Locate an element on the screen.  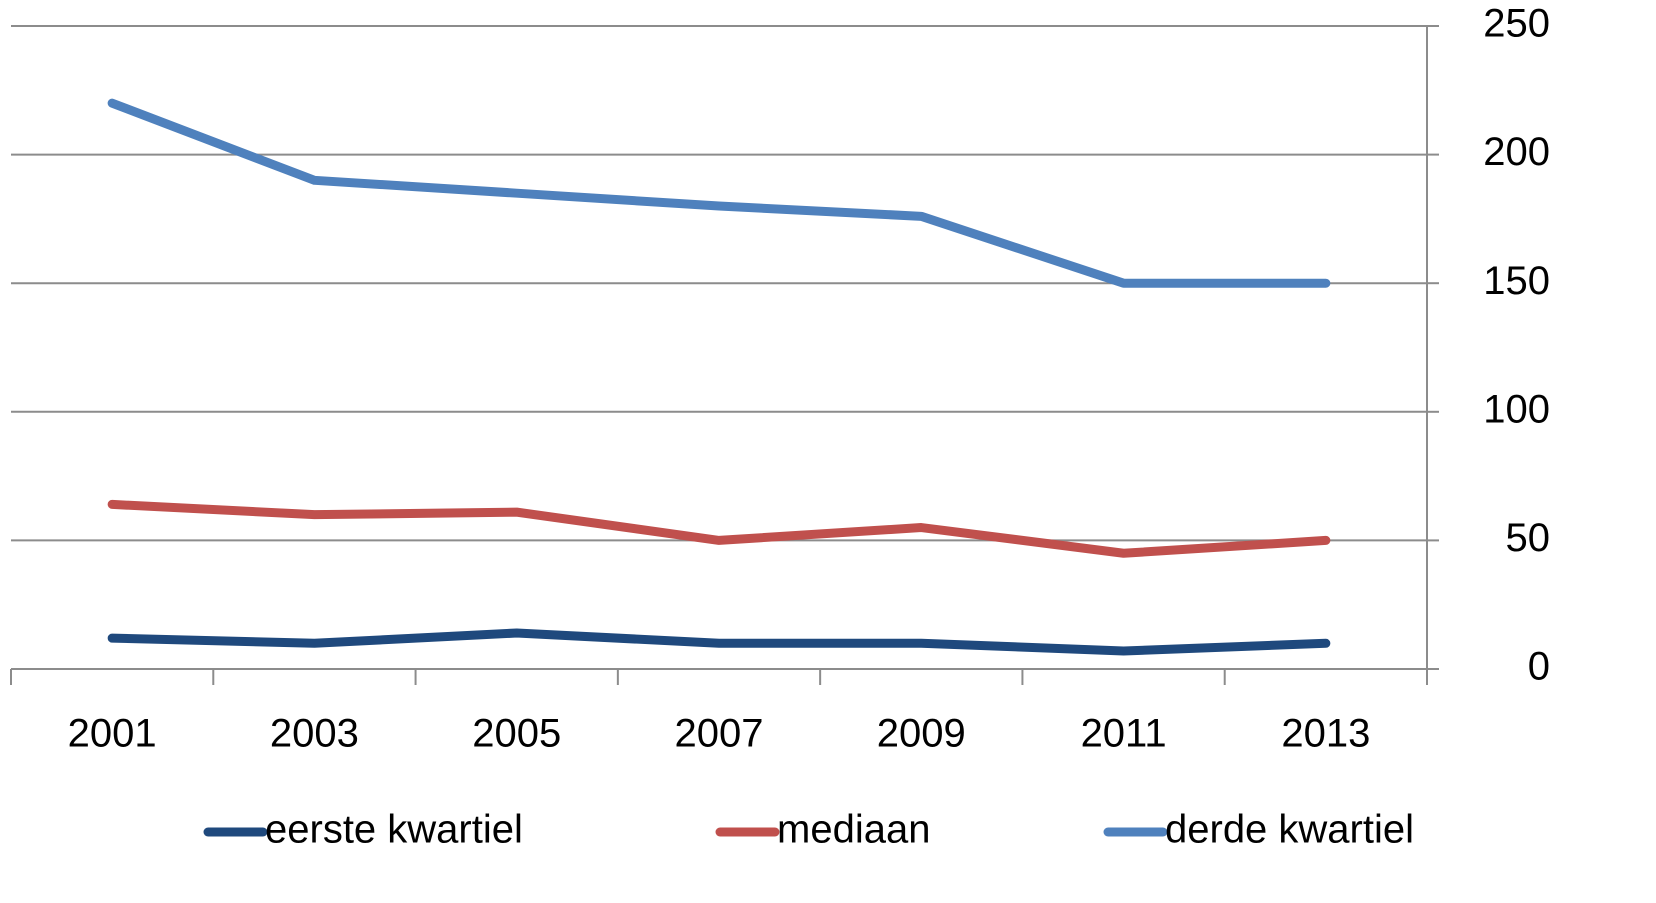
x-tick-label: 2005 is located at coordinates (516, 734).